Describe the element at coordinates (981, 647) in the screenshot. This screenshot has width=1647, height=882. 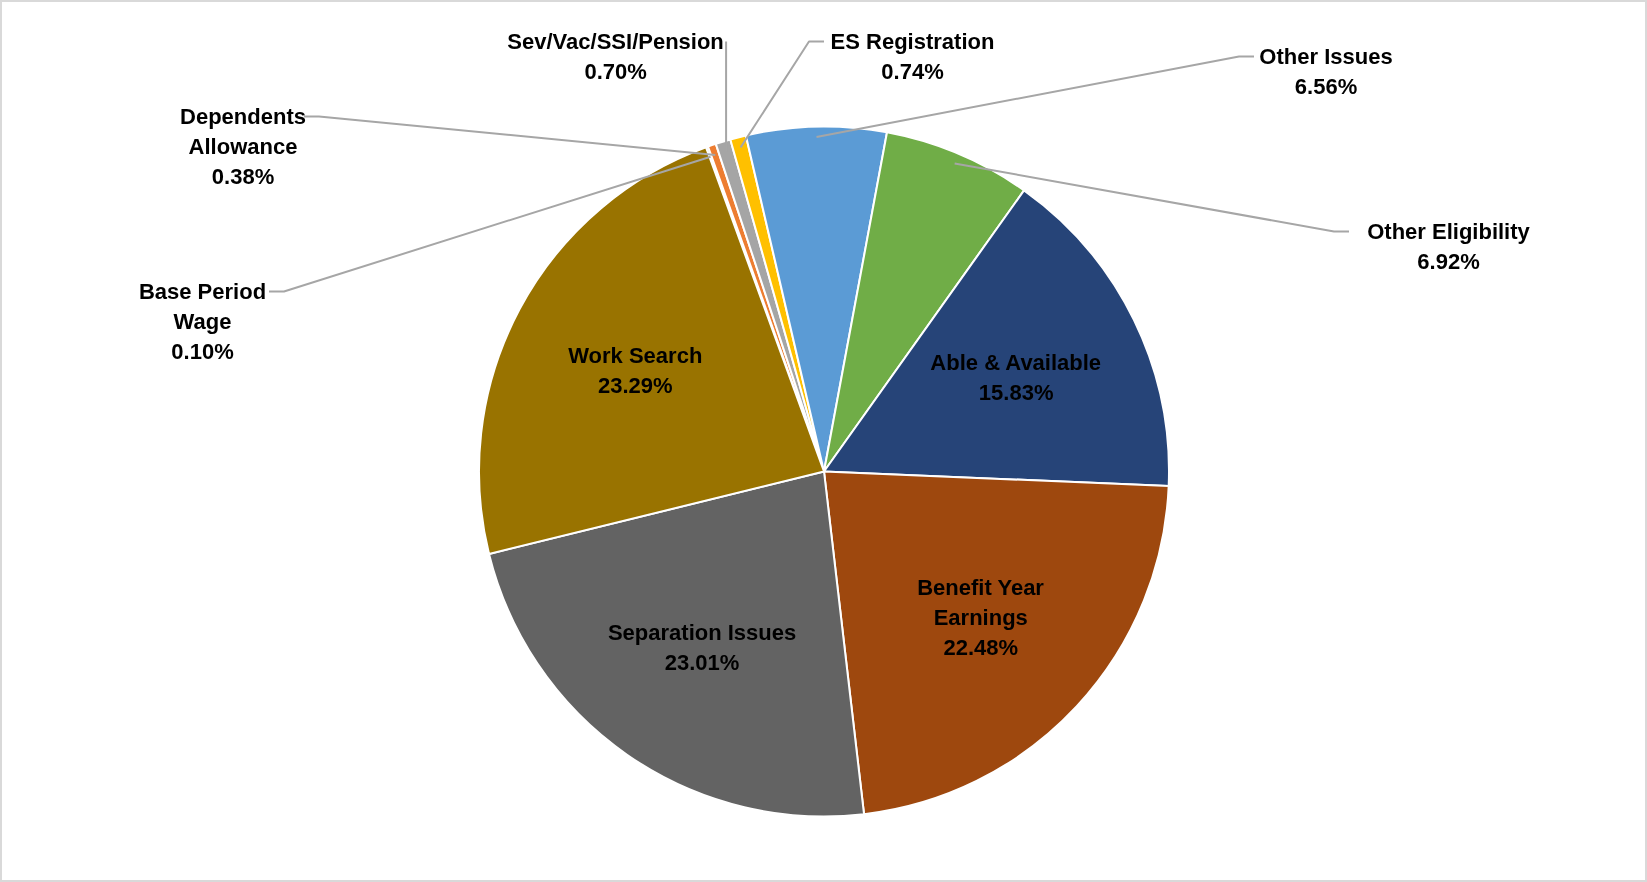
I see `data-label: 22.48%` at that location.